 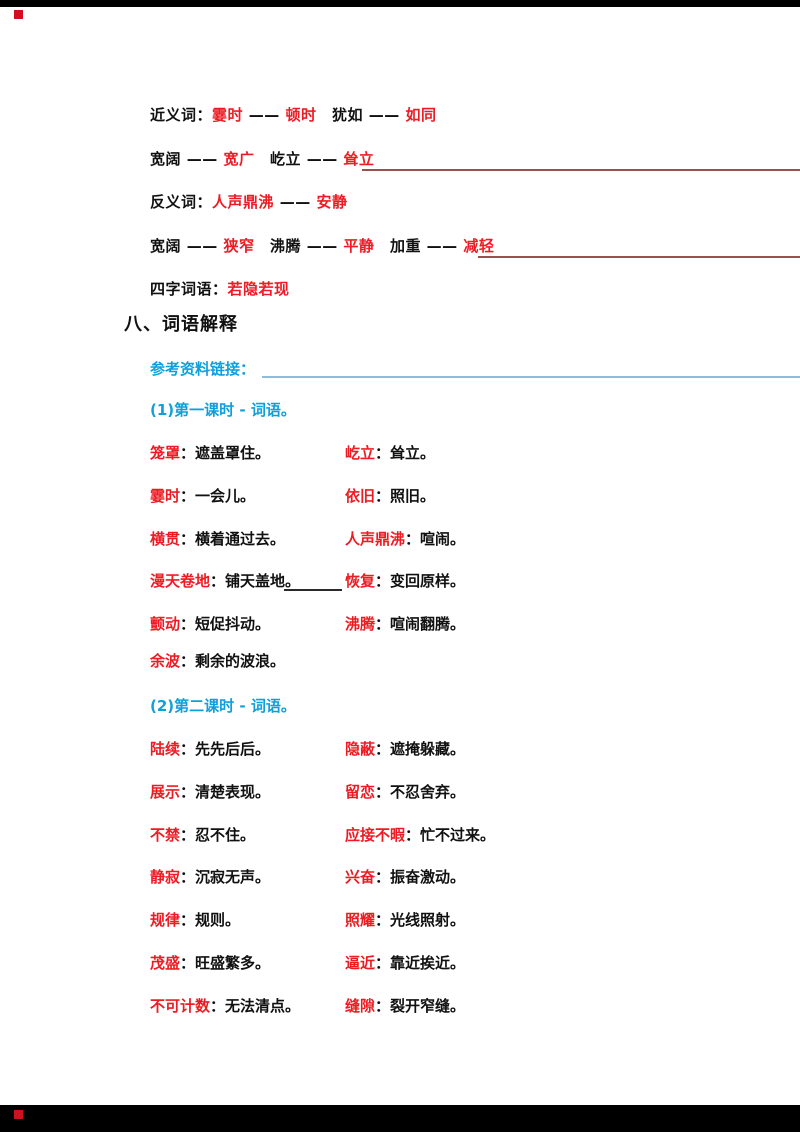 What do you see at coordinates (247, 591) in the screenshot?
I see `vocab-entry: 漫天卷地：铺天盖地。` at bounding box center [247, 591].